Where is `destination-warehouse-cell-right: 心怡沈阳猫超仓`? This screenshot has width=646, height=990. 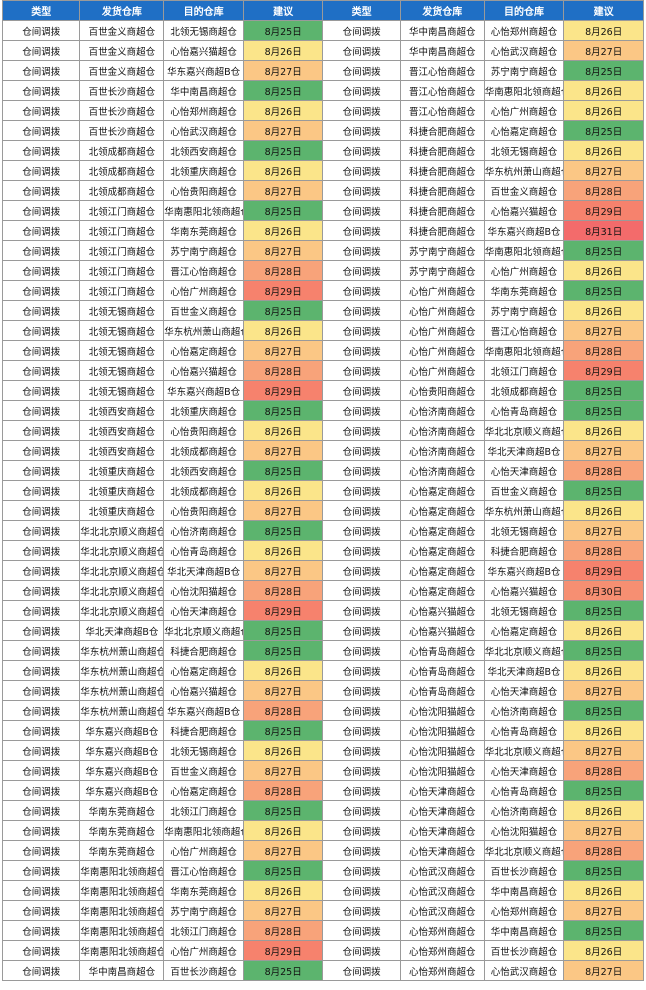
destination-warehouse-cell-right: 心怡沈阳猫超仓 is located at coordinates (524, 830).